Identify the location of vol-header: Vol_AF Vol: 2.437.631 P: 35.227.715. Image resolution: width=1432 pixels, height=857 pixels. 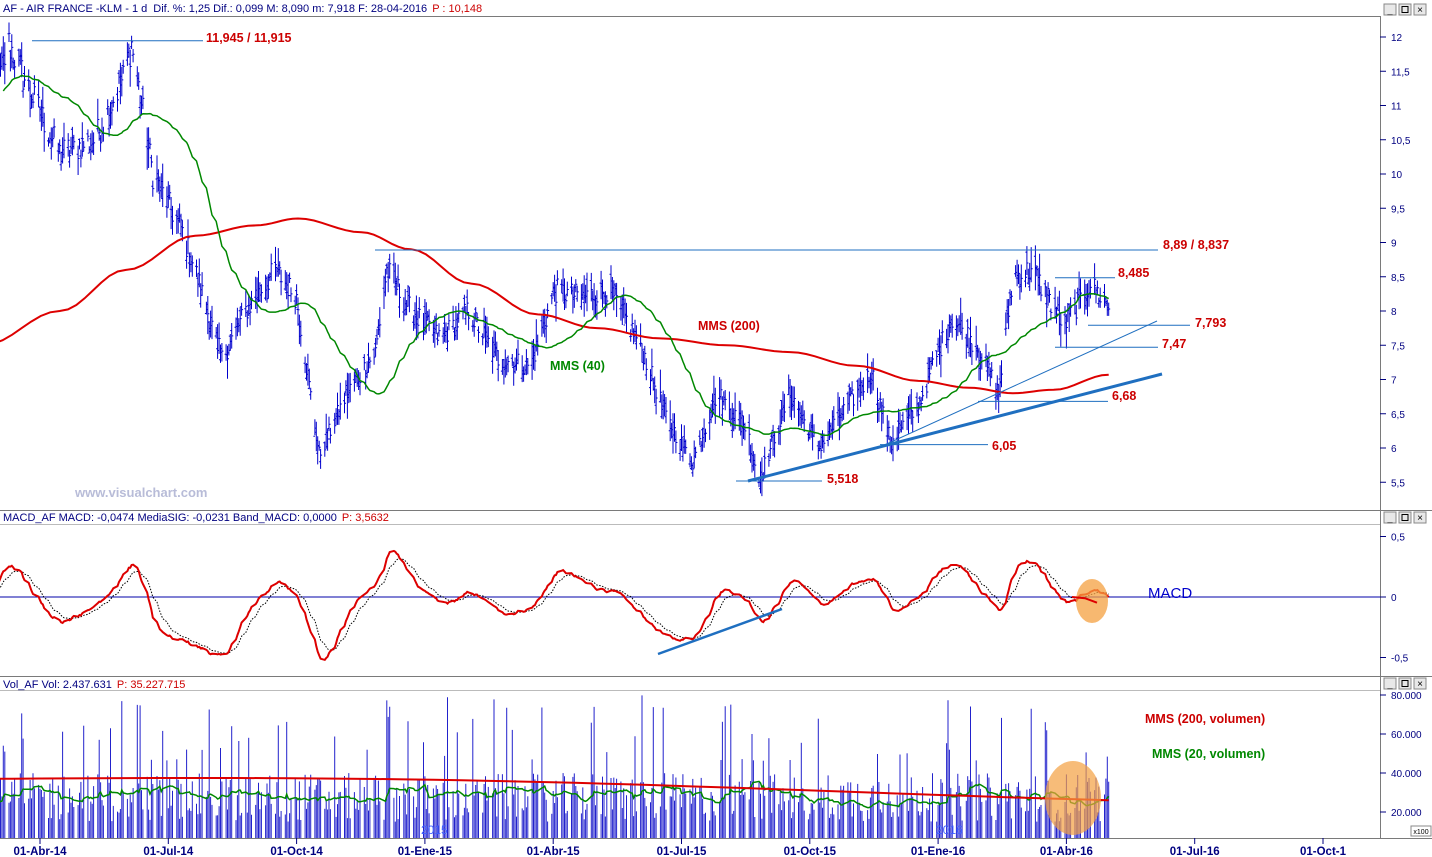
(94, 685).